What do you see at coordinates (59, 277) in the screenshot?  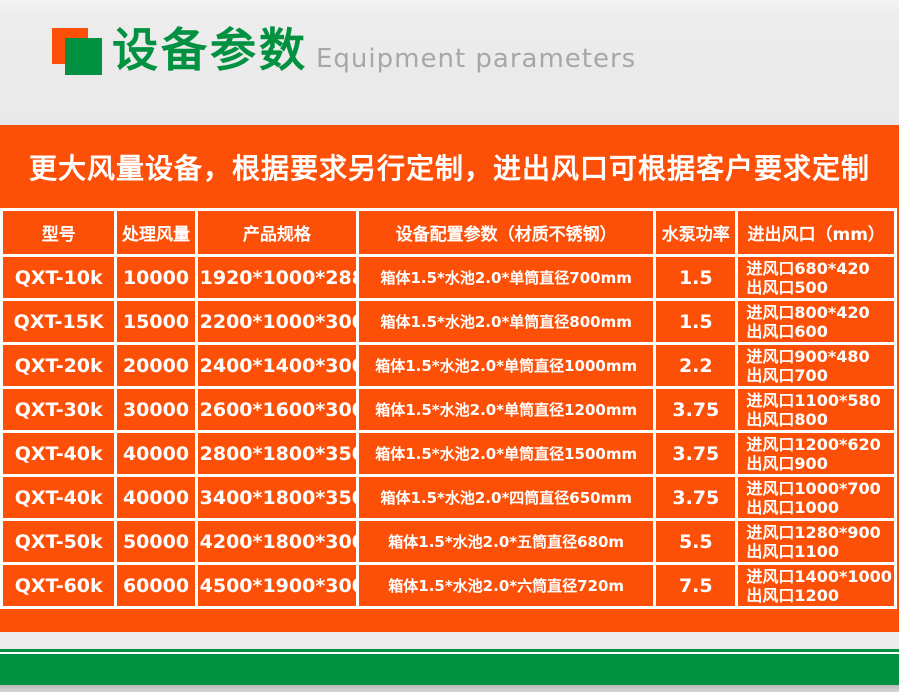 I see `cell-model: QXT-10k` at bounding box center [59, 277].